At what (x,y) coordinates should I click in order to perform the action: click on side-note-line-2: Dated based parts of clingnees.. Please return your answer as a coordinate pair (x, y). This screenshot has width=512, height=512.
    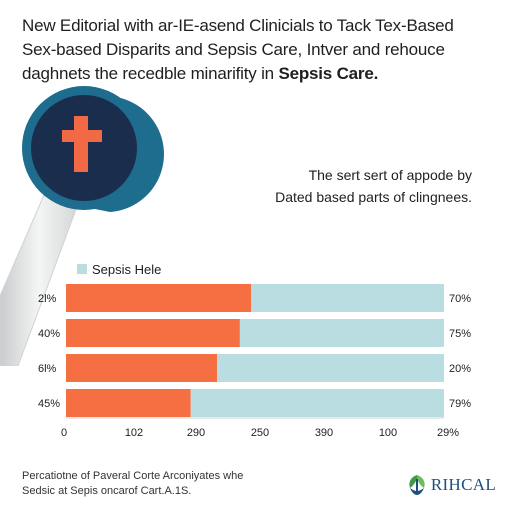
    Looking at the image, I should click on (373, 197).